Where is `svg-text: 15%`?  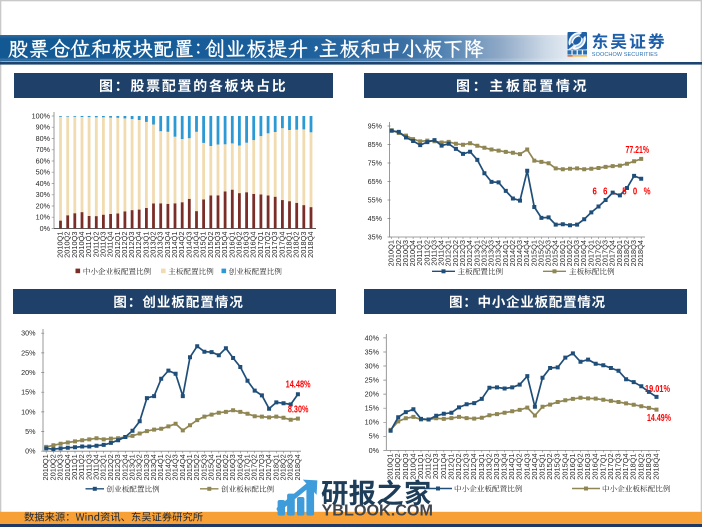
svg-text: 15% is located at coordinates (372, 408).